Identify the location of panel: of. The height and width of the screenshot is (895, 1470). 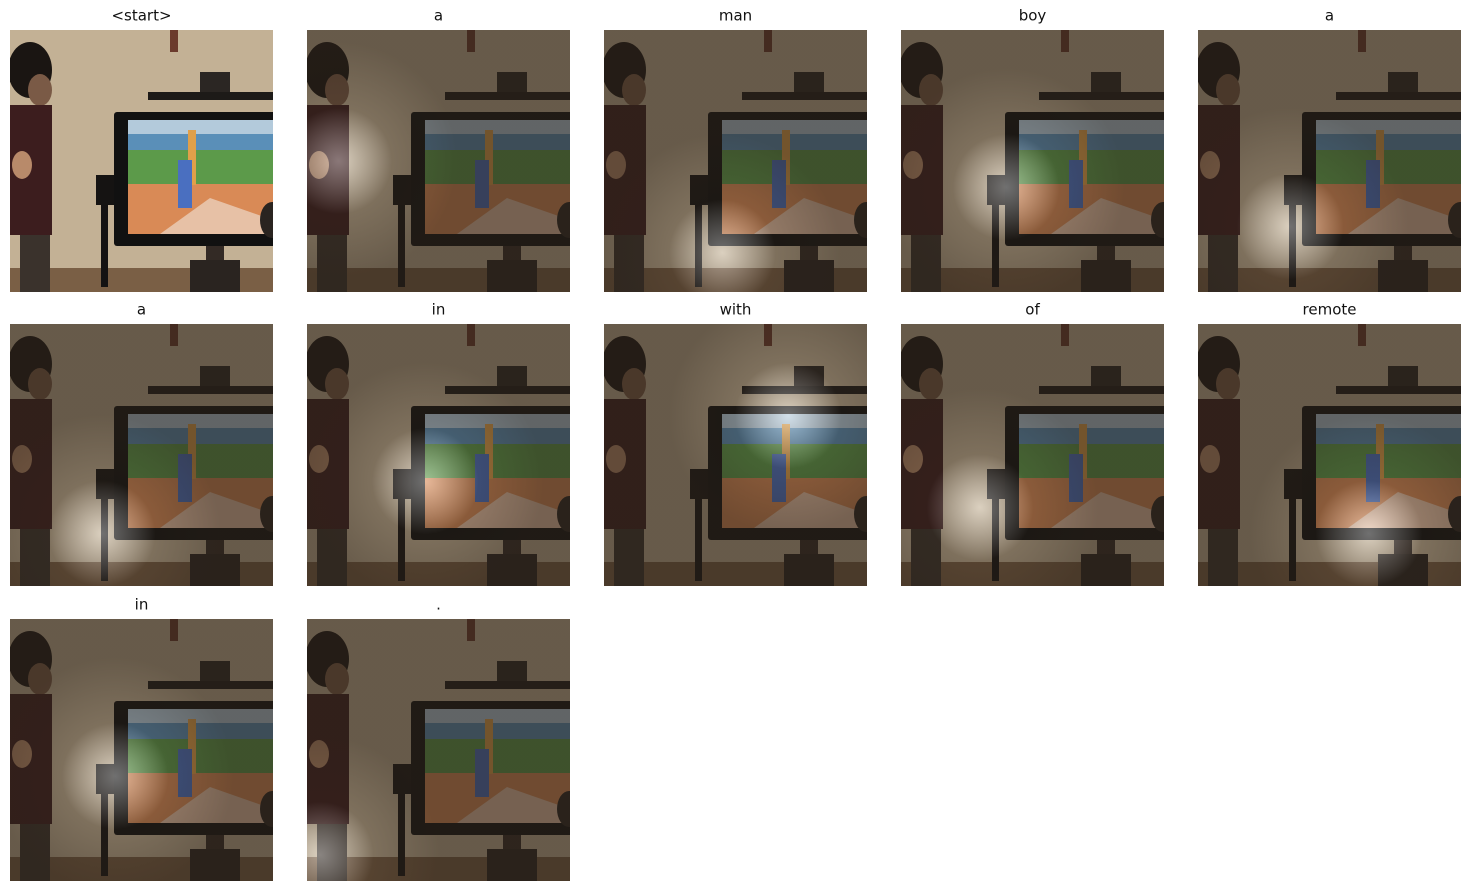
(1032, 443).